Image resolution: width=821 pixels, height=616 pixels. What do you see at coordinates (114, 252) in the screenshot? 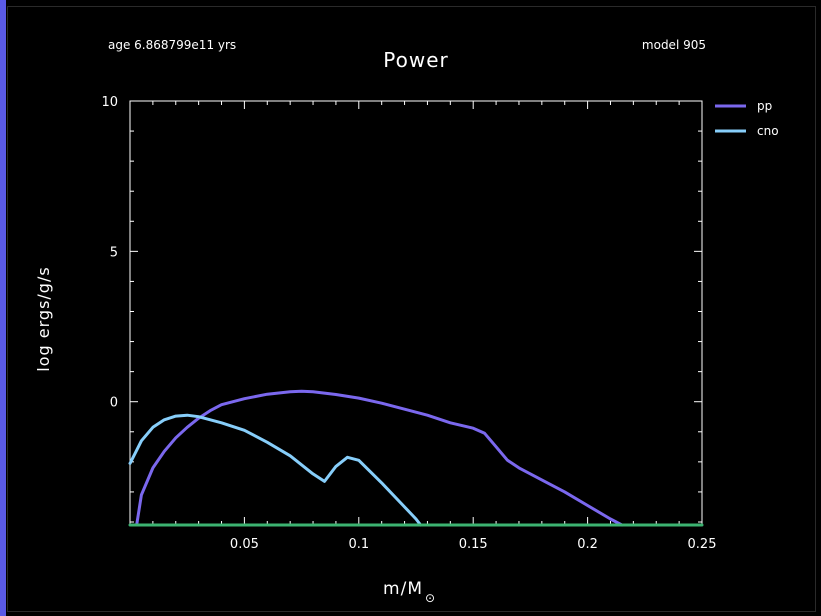
I see `y-tick-label: 5` at bounding box center [114, 252].